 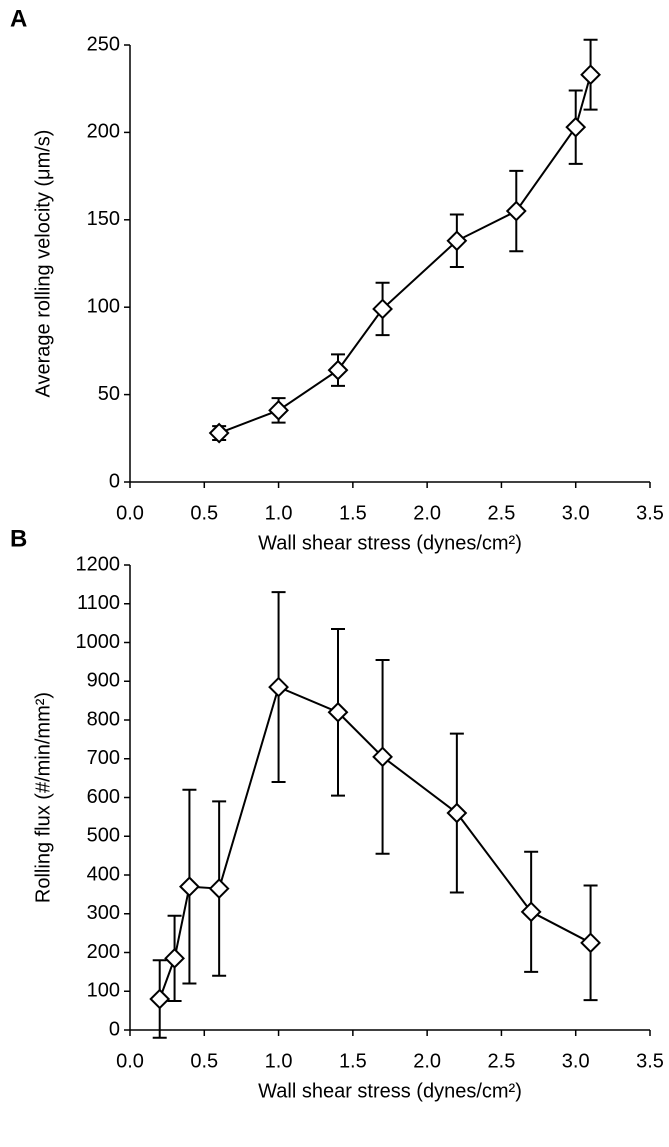 I want to click on y-tick-label: 400, so click(x=103, y=874).